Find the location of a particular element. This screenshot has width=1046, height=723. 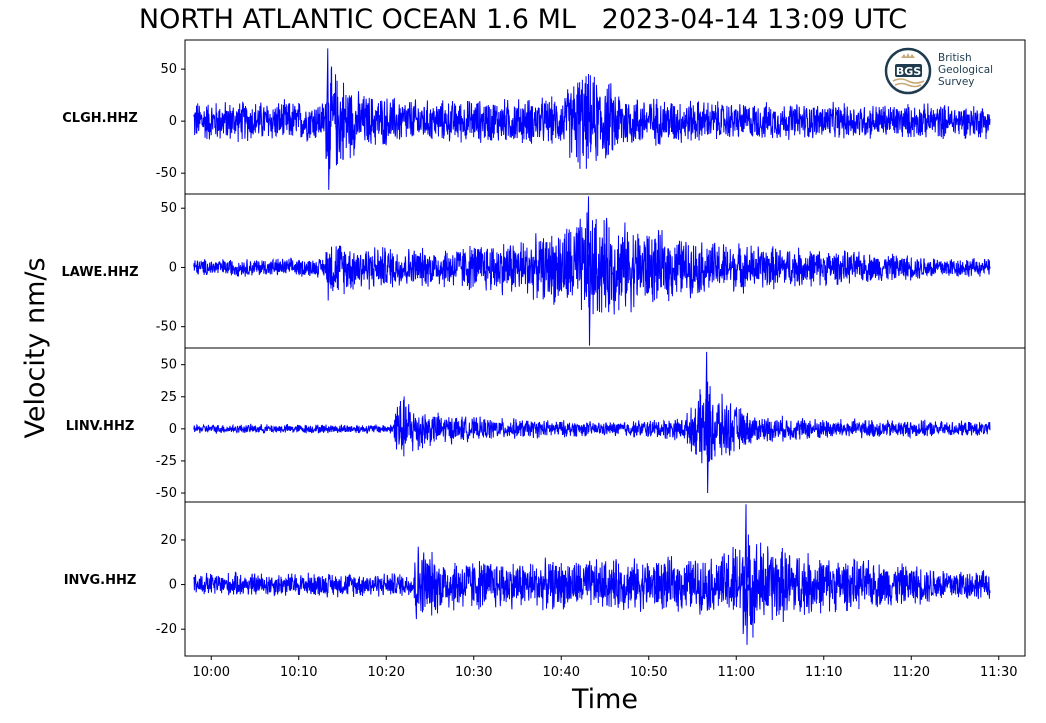

bgs-logo: BGS British Geological Survey is located at coordinates (944, 71).